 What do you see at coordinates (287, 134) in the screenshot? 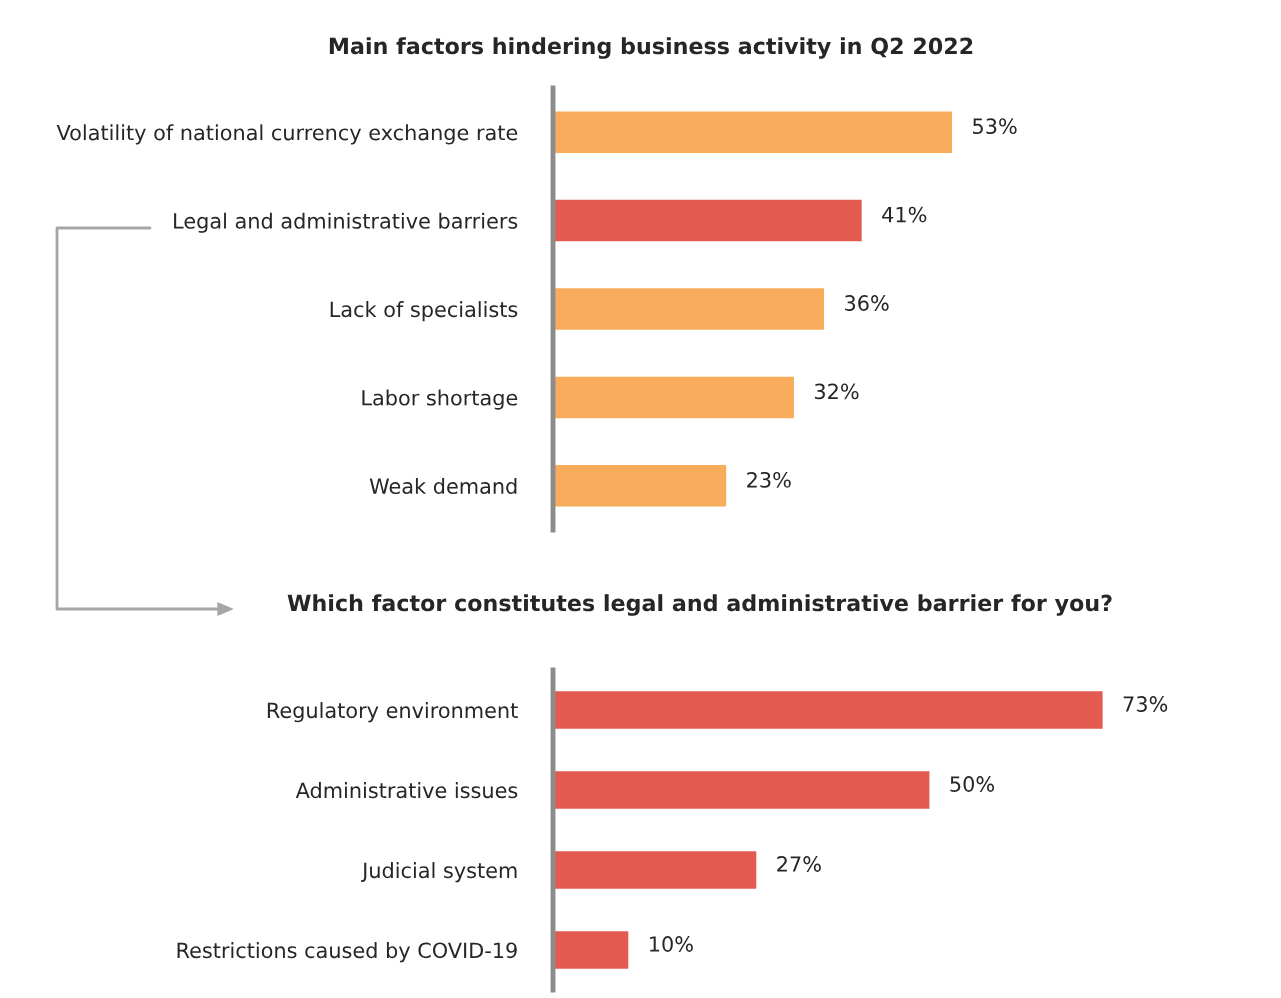
I see `y-tick-label: Volatility of national currency exchange rate` at bounding box center [287, 134].